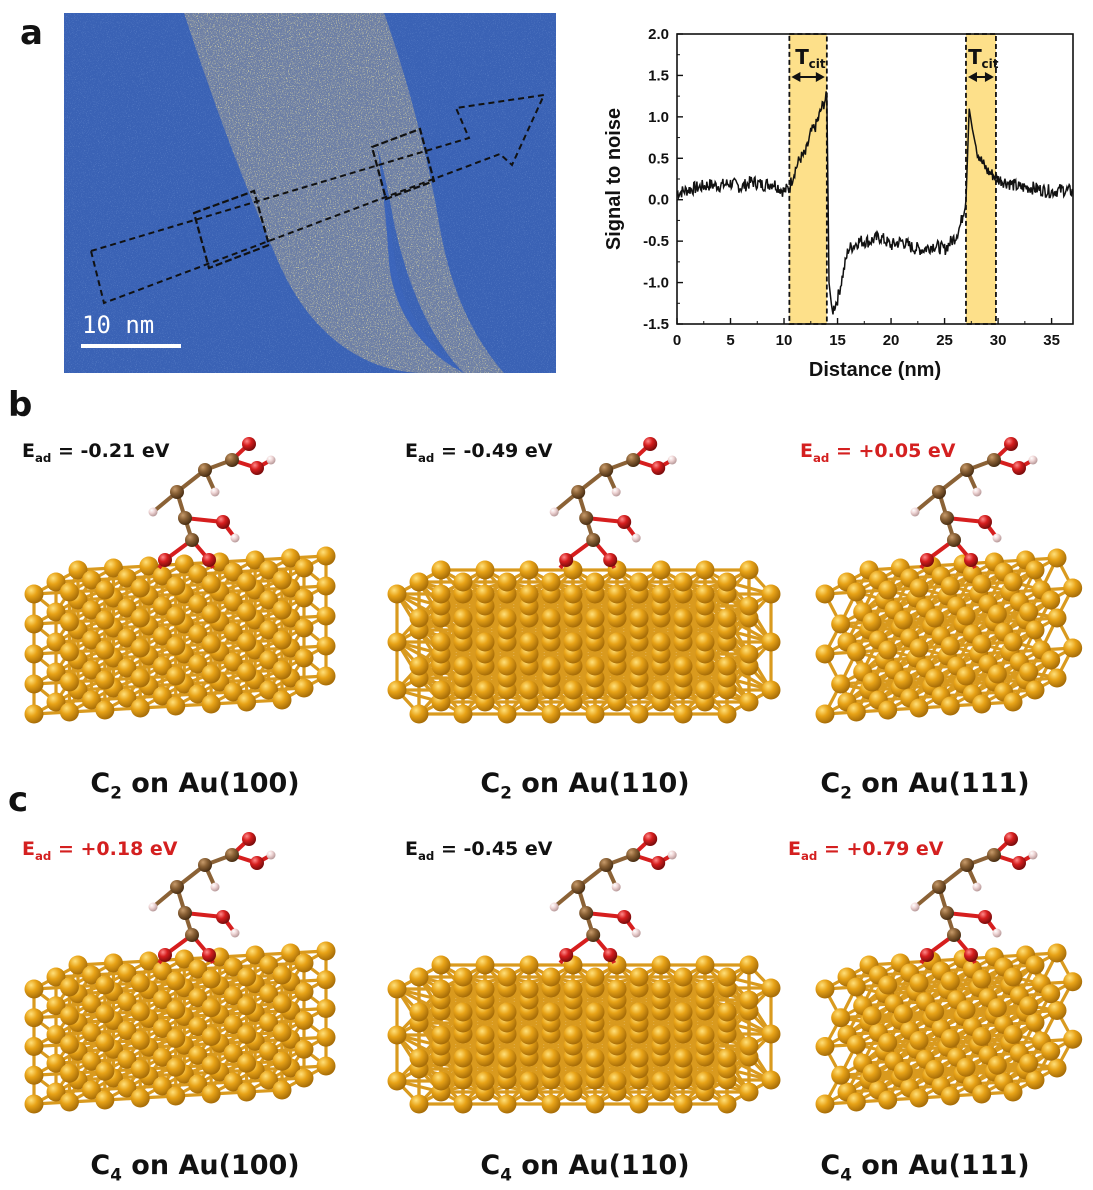  What do you see at coordinates (730, 340) in the screenshot?
I see `x-tick-label: 5` at bounding box center [730, 340].